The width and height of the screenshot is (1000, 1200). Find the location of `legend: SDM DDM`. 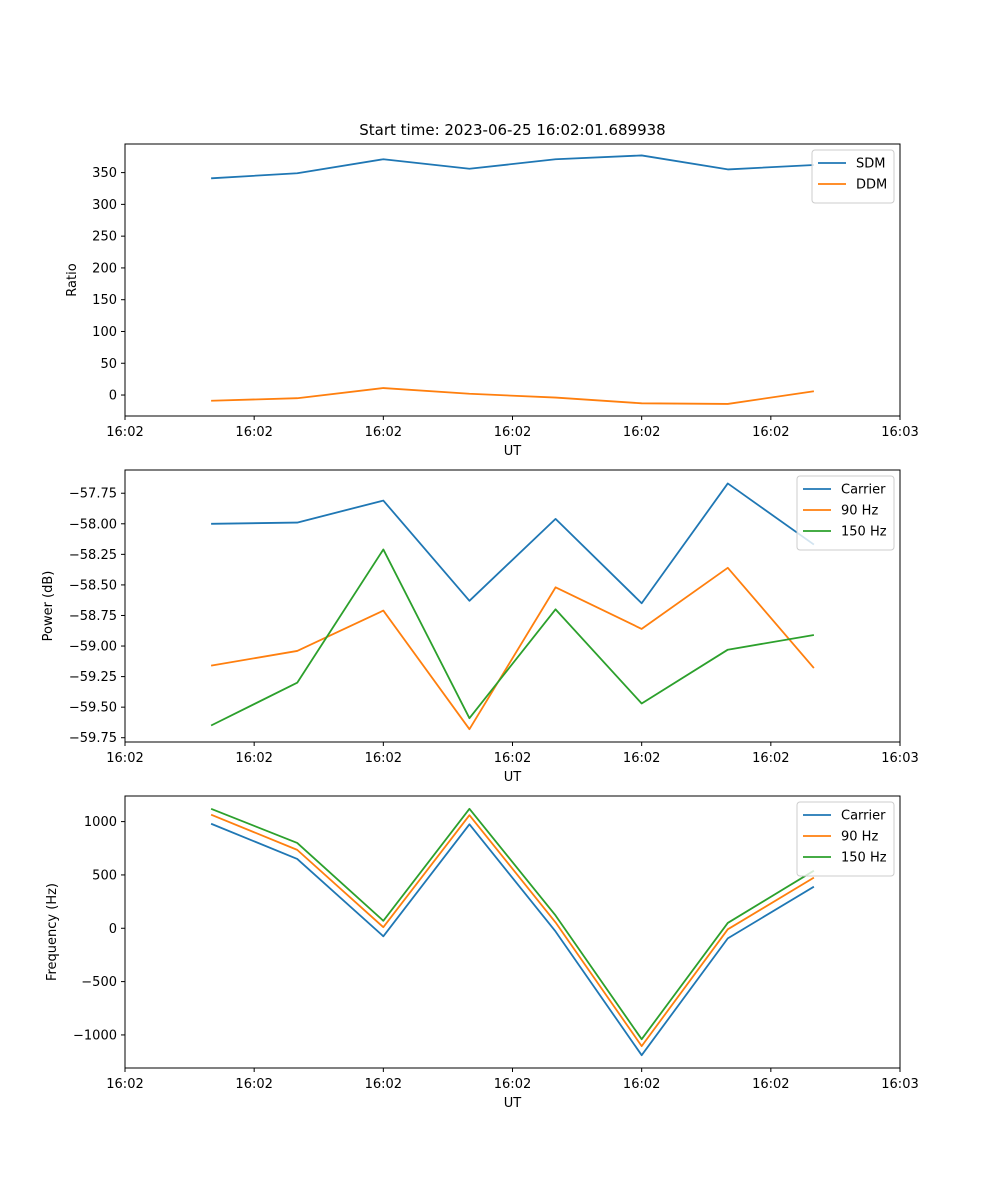

legend: SDM DDM is located at coordinates (853, 176).